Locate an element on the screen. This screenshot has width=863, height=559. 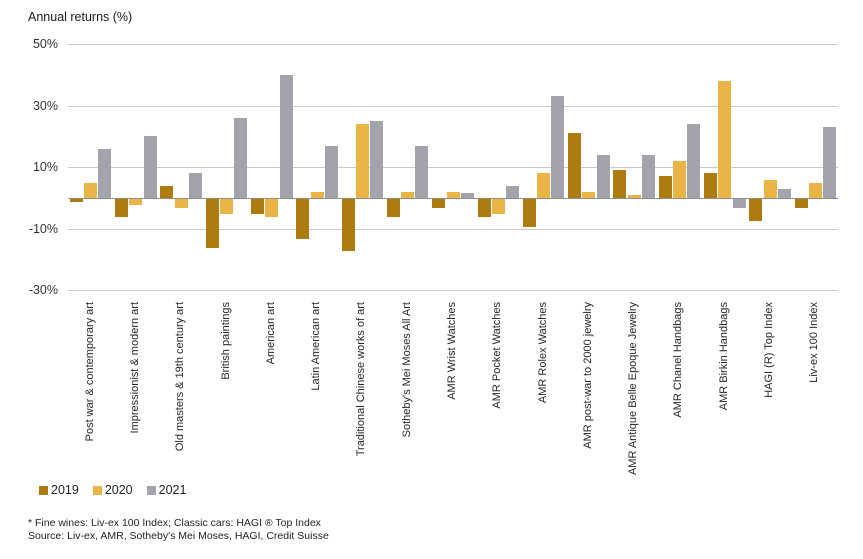
x-axis-category-label: AMR Pocket Watches is located at coordinates (497, 355).